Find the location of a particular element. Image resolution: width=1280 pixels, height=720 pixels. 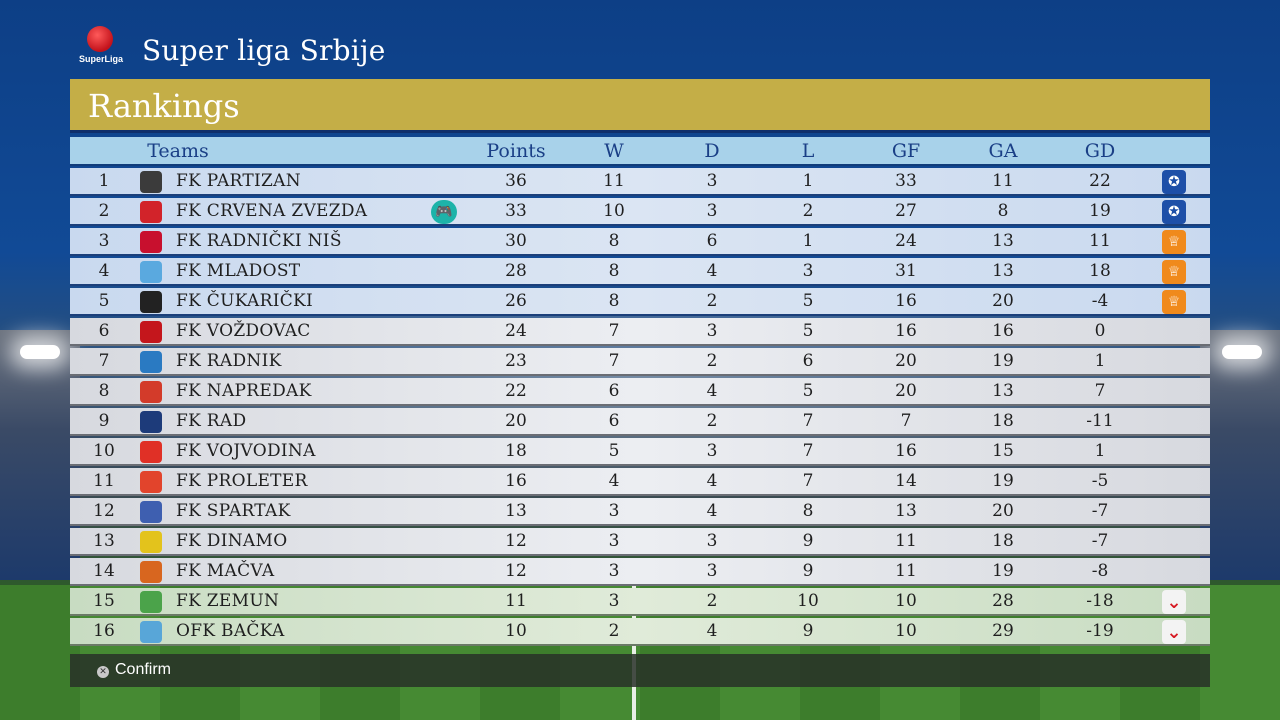

goal-difference-cell: 19 is located at coordinates (1100, 211).